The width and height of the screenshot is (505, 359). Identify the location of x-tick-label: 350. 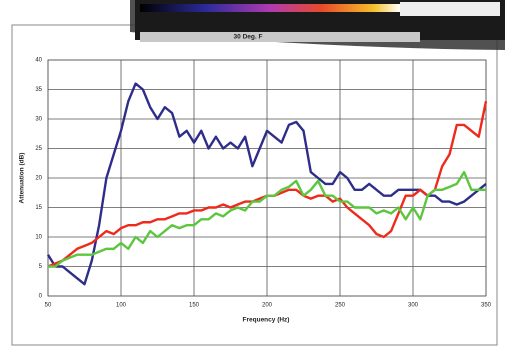
(486, 306).